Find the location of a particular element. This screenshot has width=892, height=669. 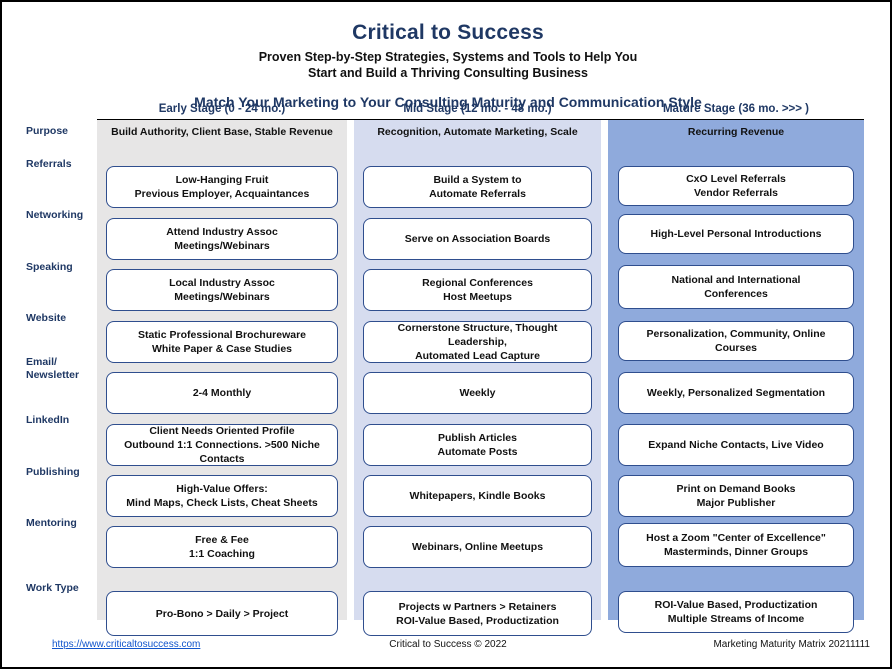

cell-mid-email: Weekly is located at coordinates (477, 393).